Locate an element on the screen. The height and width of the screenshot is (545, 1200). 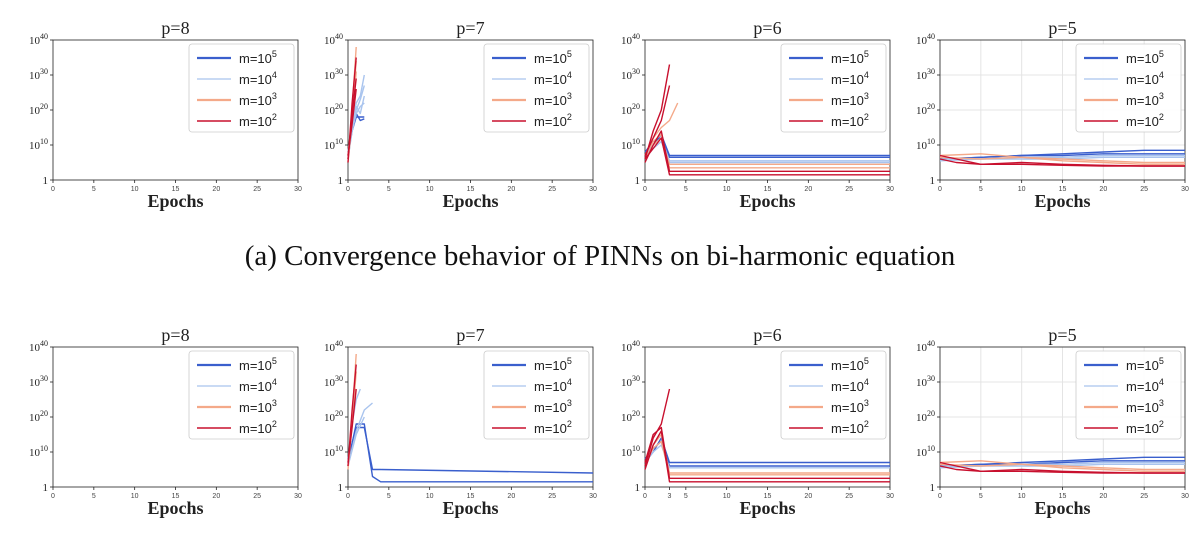
series-line-m1e4 is located at coordinates (767, 152).